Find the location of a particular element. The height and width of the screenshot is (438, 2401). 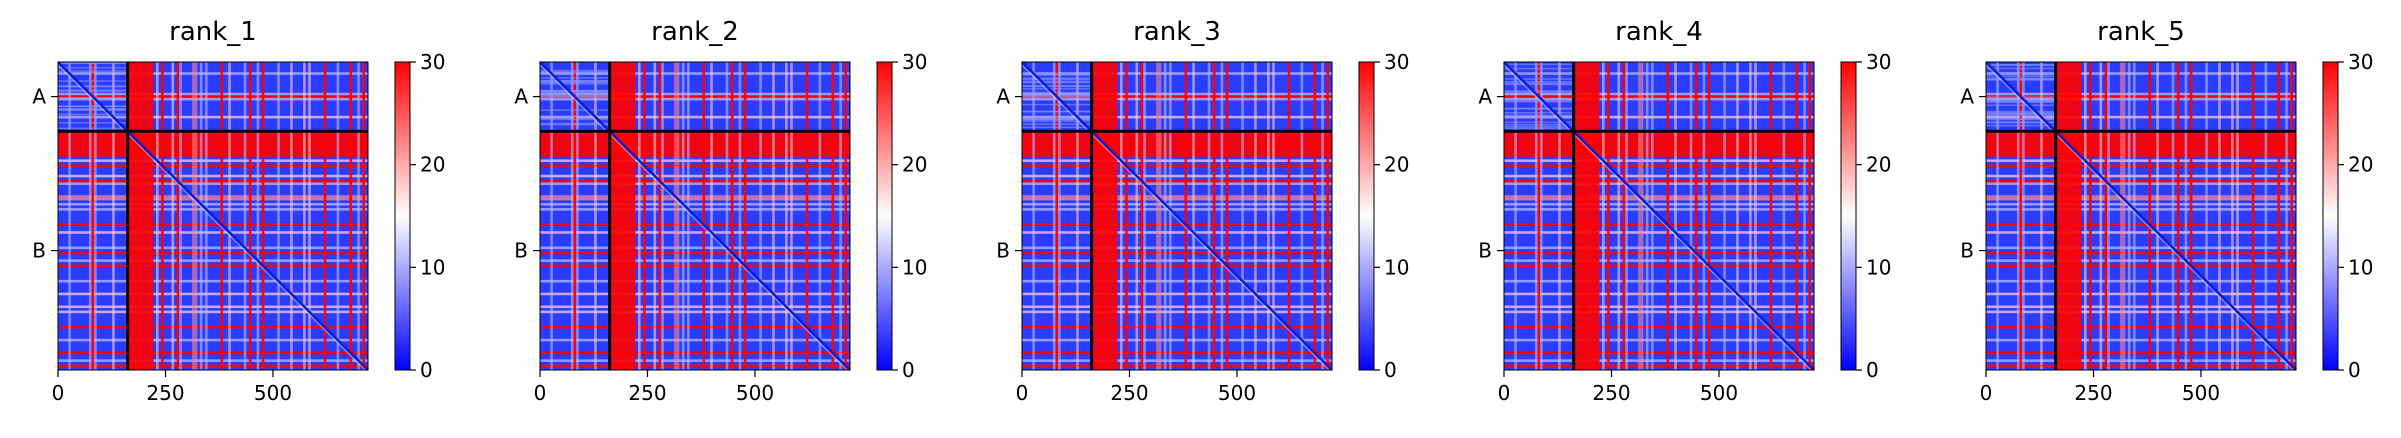

y-tick-label: B is located at coordinates (1485, 251).